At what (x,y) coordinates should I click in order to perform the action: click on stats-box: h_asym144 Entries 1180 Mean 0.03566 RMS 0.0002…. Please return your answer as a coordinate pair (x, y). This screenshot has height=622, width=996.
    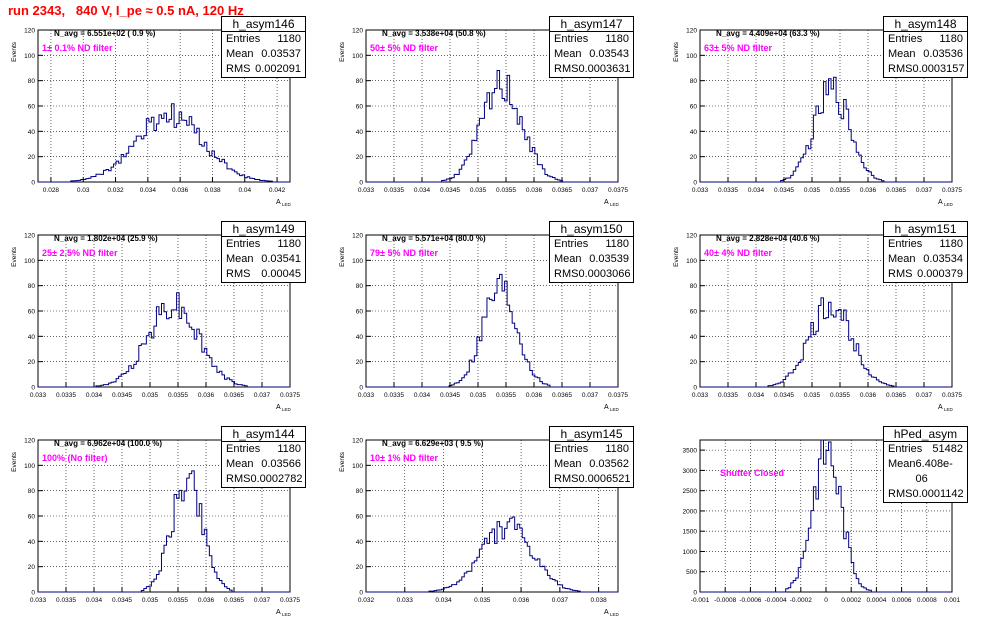
    Looking at the image, I should click on (263, 457).